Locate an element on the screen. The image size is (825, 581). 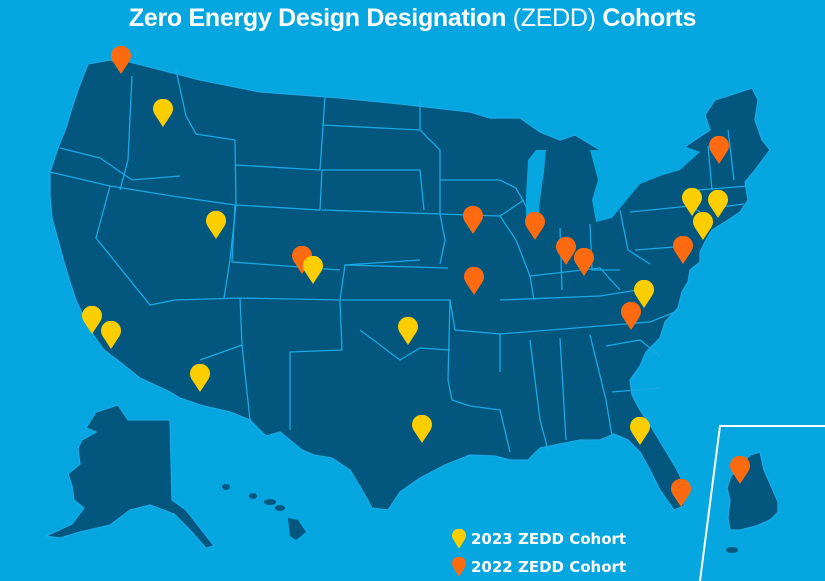
lake-erie-ontario is located at coordinates (645, 181).